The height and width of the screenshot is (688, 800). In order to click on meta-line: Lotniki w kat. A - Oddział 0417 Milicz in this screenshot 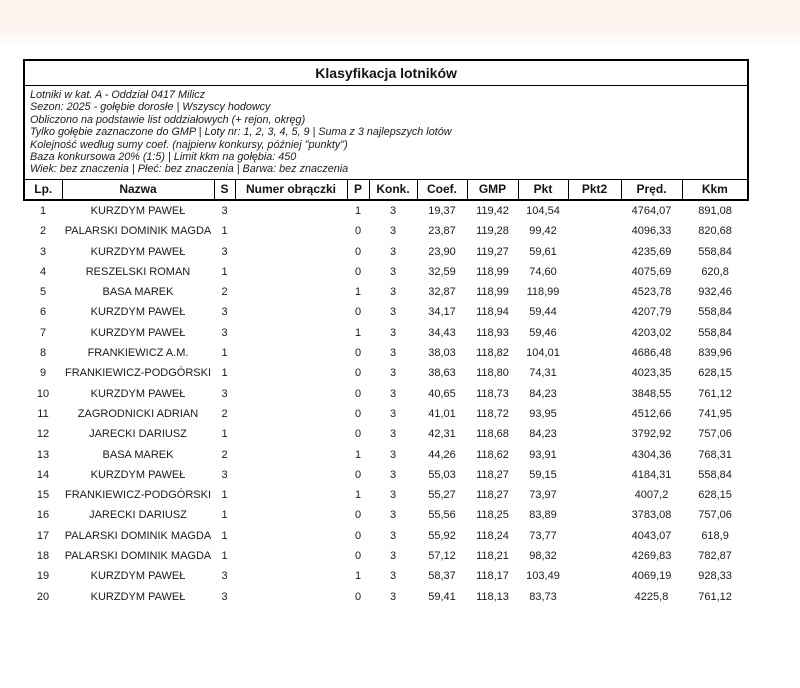, I will do `click(118, 95)`.